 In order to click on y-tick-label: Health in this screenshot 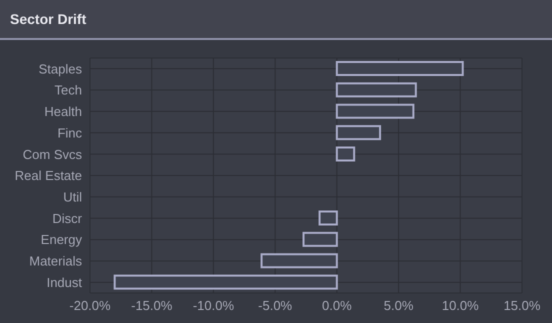, I will do `click(63, 112)`.